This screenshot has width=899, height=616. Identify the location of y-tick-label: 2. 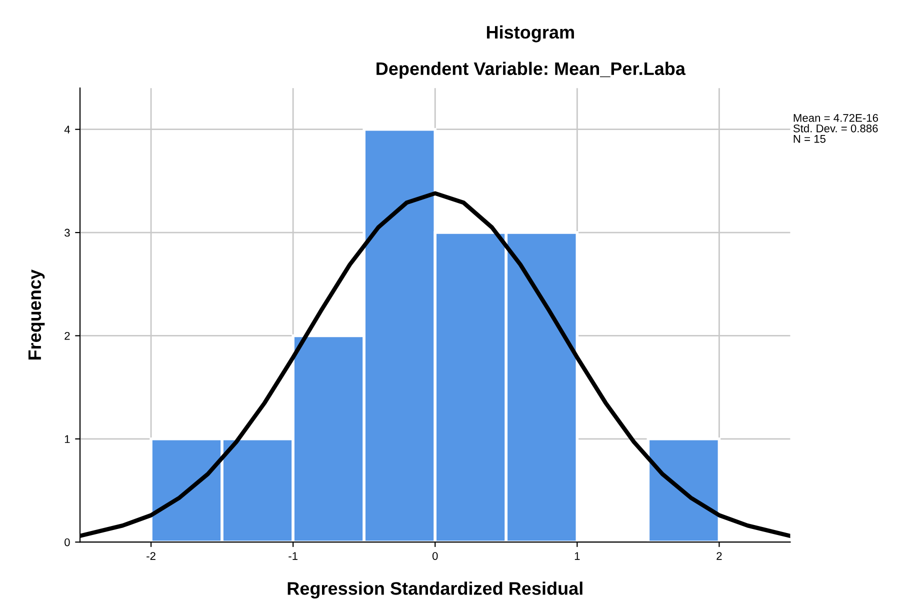
(67, 336).